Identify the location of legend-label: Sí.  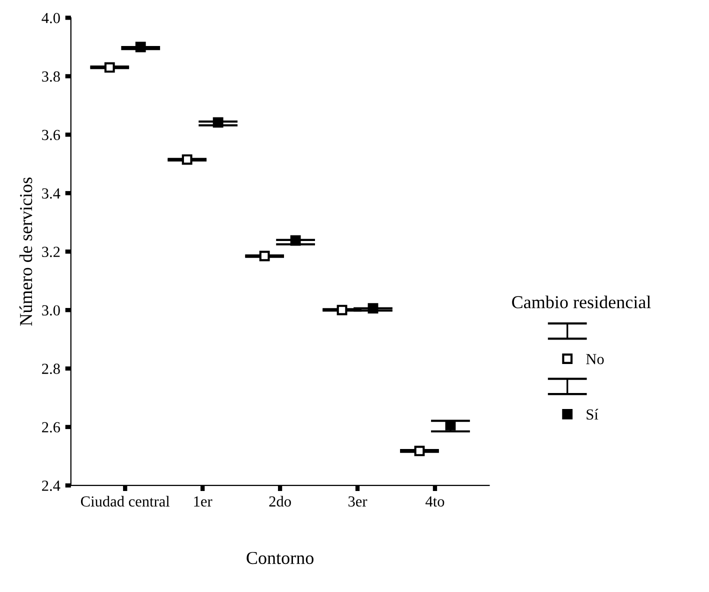
(592, 414).